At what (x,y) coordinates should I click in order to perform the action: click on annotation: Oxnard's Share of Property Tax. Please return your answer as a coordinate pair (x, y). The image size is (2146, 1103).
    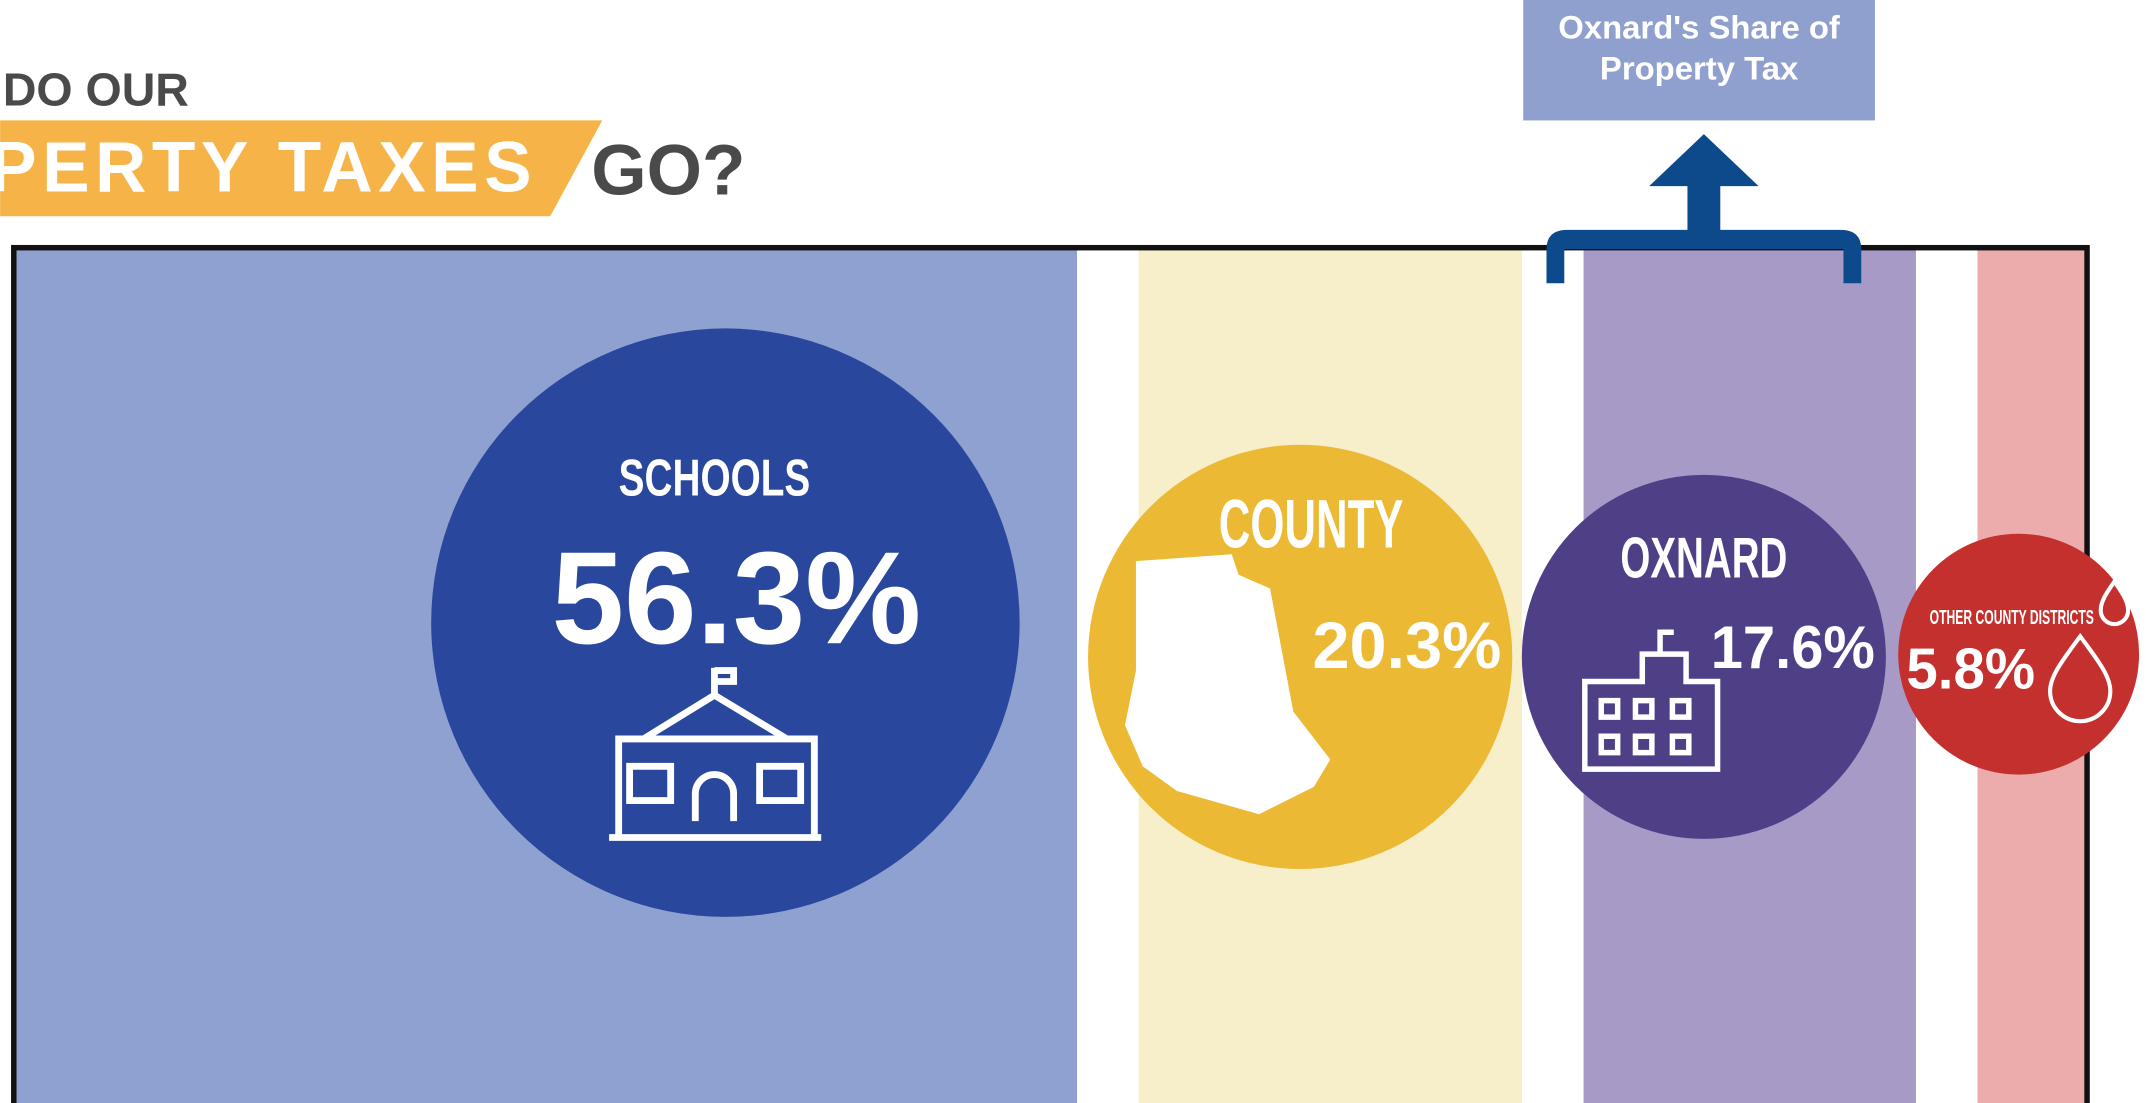
    Looking at the image, I should click on (1699, 48).